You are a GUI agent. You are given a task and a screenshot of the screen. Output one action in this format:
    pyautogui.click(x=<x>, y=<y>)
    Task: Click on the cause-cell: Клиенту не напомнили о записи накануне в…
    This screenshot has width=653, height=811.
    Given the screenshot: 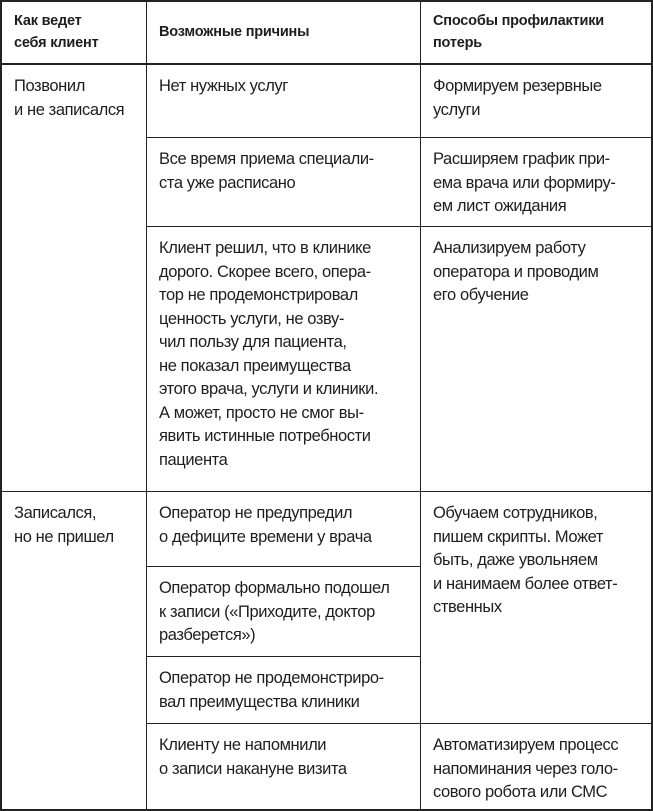 What is the action you would take?
    pyautogui.click(x=284, y=767)
    